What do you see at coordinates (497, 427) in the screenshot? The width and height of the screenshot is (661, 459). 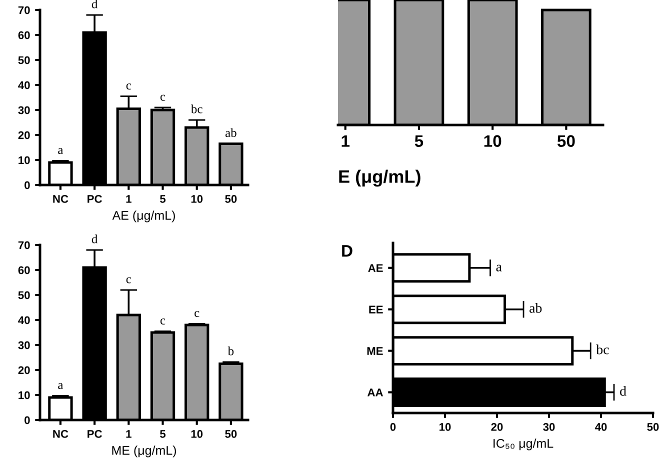 I see `x-tick-label: 20` at bounding box center [497, 427].